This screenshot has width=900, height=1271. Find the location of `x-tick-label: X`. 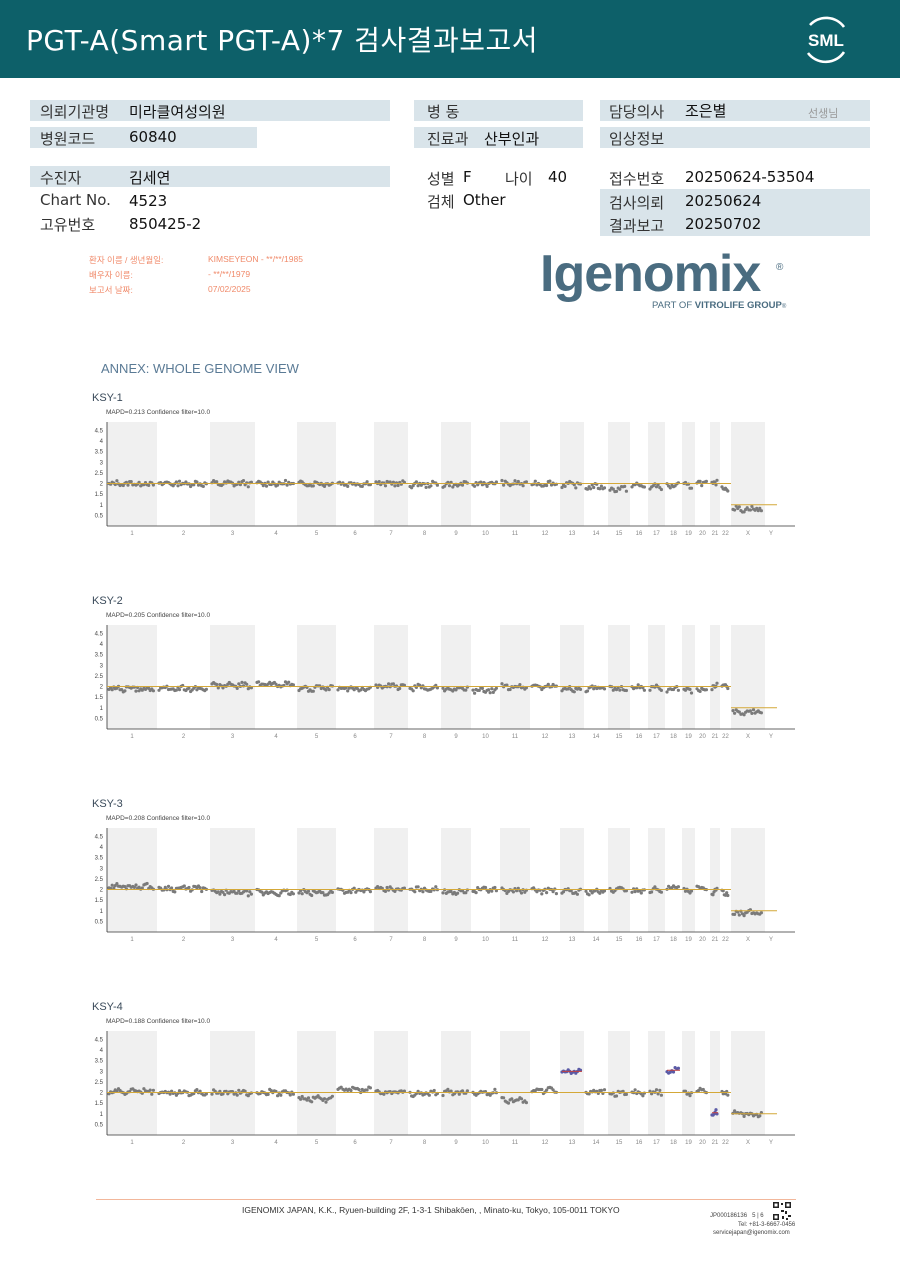

x-tick-label: X is located at coordinates (748, 940).